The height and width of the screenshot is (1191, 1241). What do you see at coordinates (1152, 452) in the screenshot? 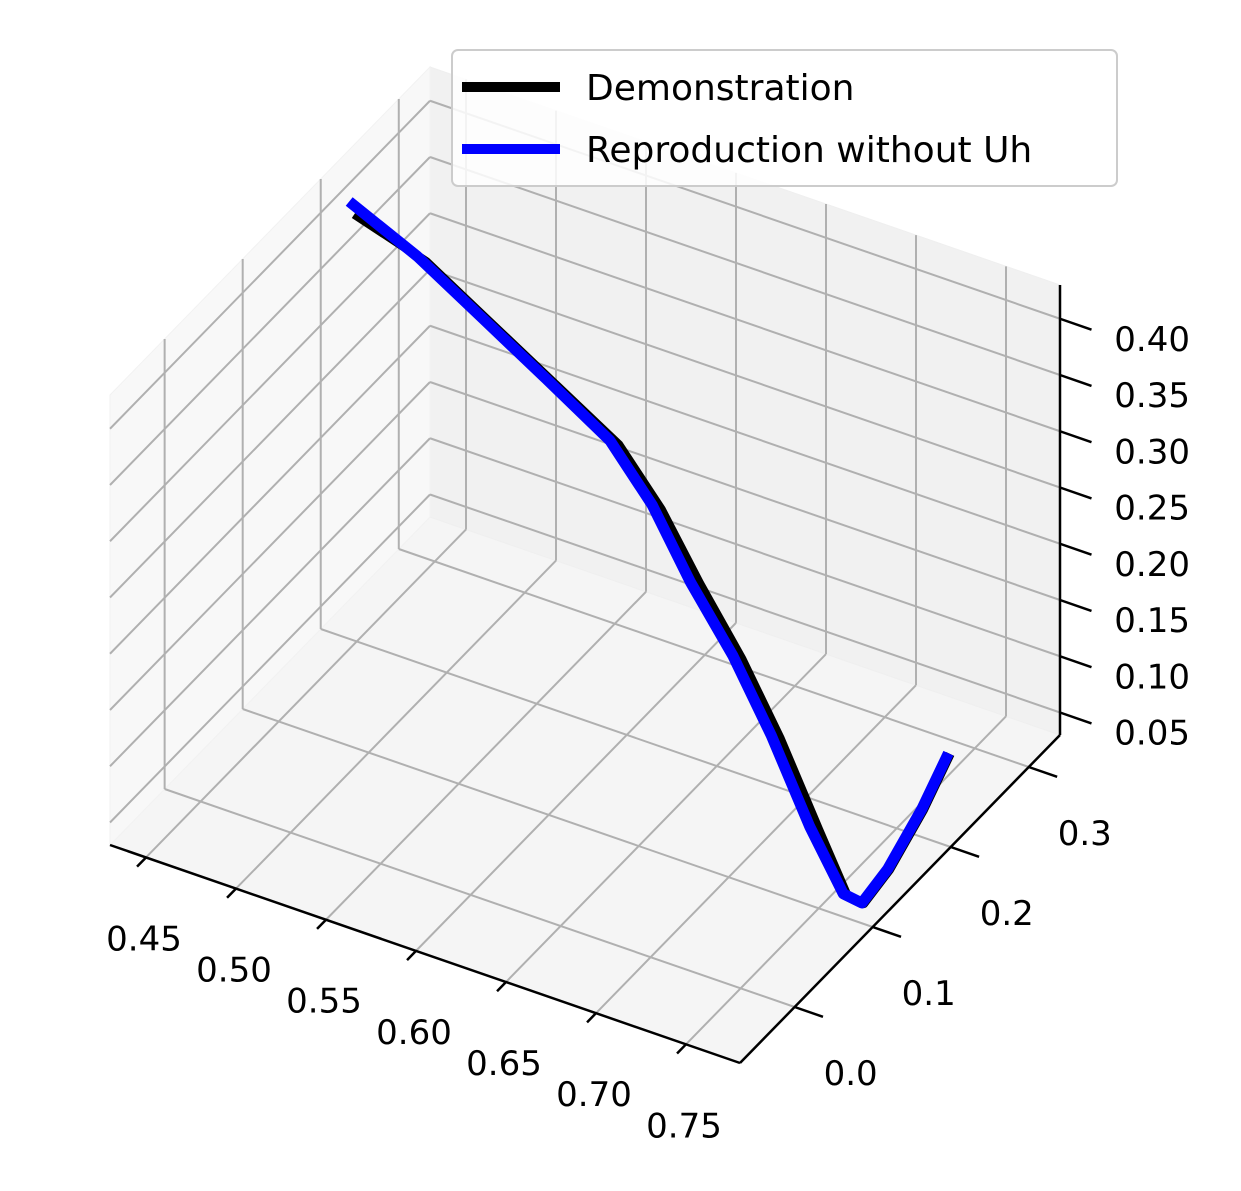
I see `z-tick-label: 0.30` at bounding box center [1152, 452].